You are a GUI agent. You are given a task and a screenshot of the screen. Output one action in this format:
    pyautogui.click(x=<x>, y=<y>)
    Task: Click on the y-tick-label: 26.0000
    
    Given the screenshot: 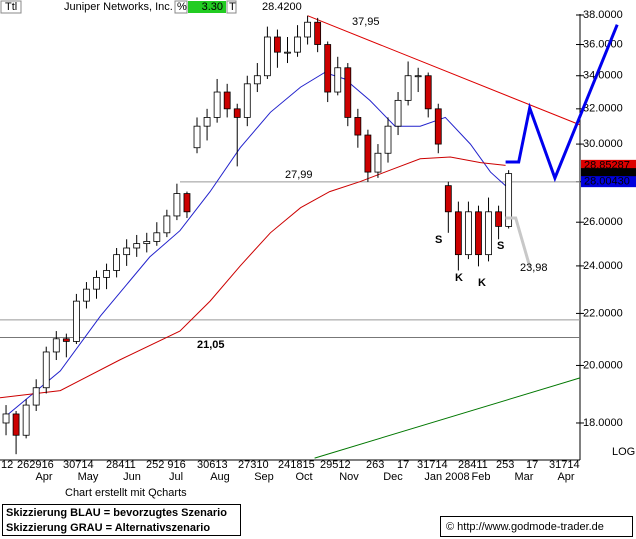 What is the action you would take?
    pyautogui.click(x=603, y=222)
    